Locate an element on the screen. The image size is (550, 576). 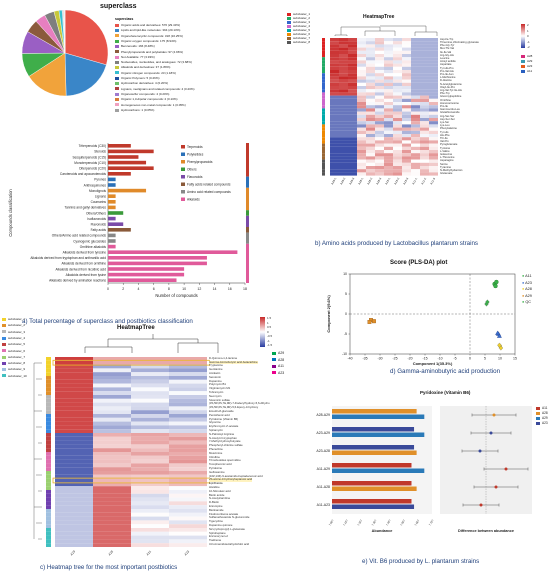
x-tick-label: 7.4E7 is located at coordinates (388, 522).